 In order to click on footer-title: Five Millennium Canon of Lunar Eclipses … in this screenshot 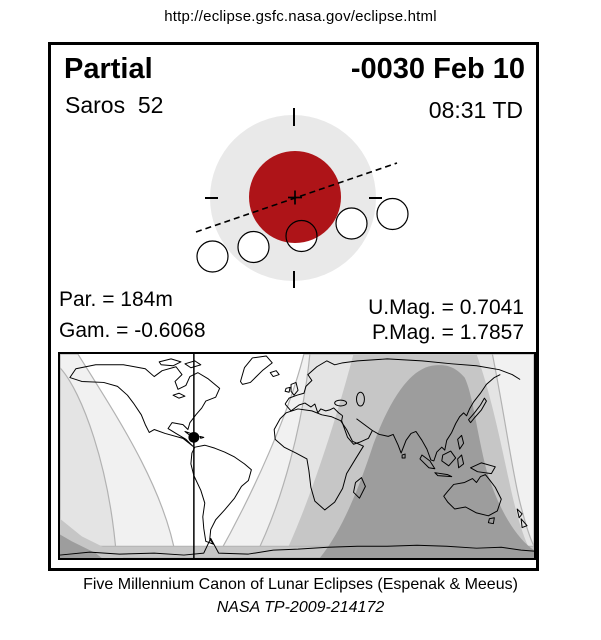, I will do `click(300, 584)`.